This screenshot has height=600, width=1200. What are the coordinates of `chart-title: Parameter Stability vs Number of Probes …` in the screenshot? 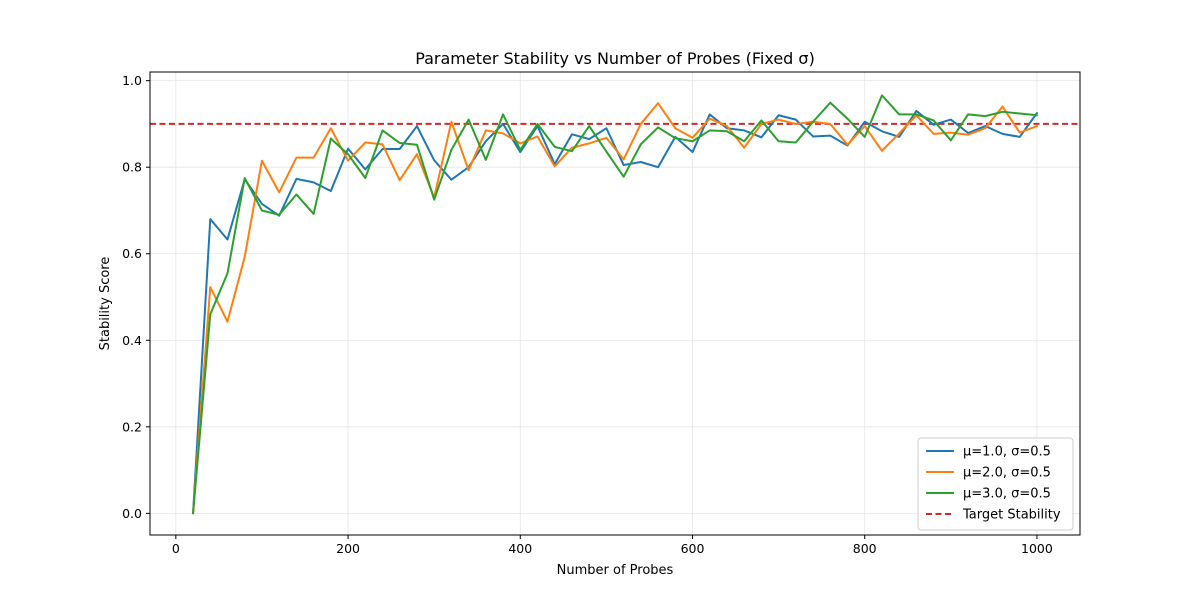 It's located at (615, 58).